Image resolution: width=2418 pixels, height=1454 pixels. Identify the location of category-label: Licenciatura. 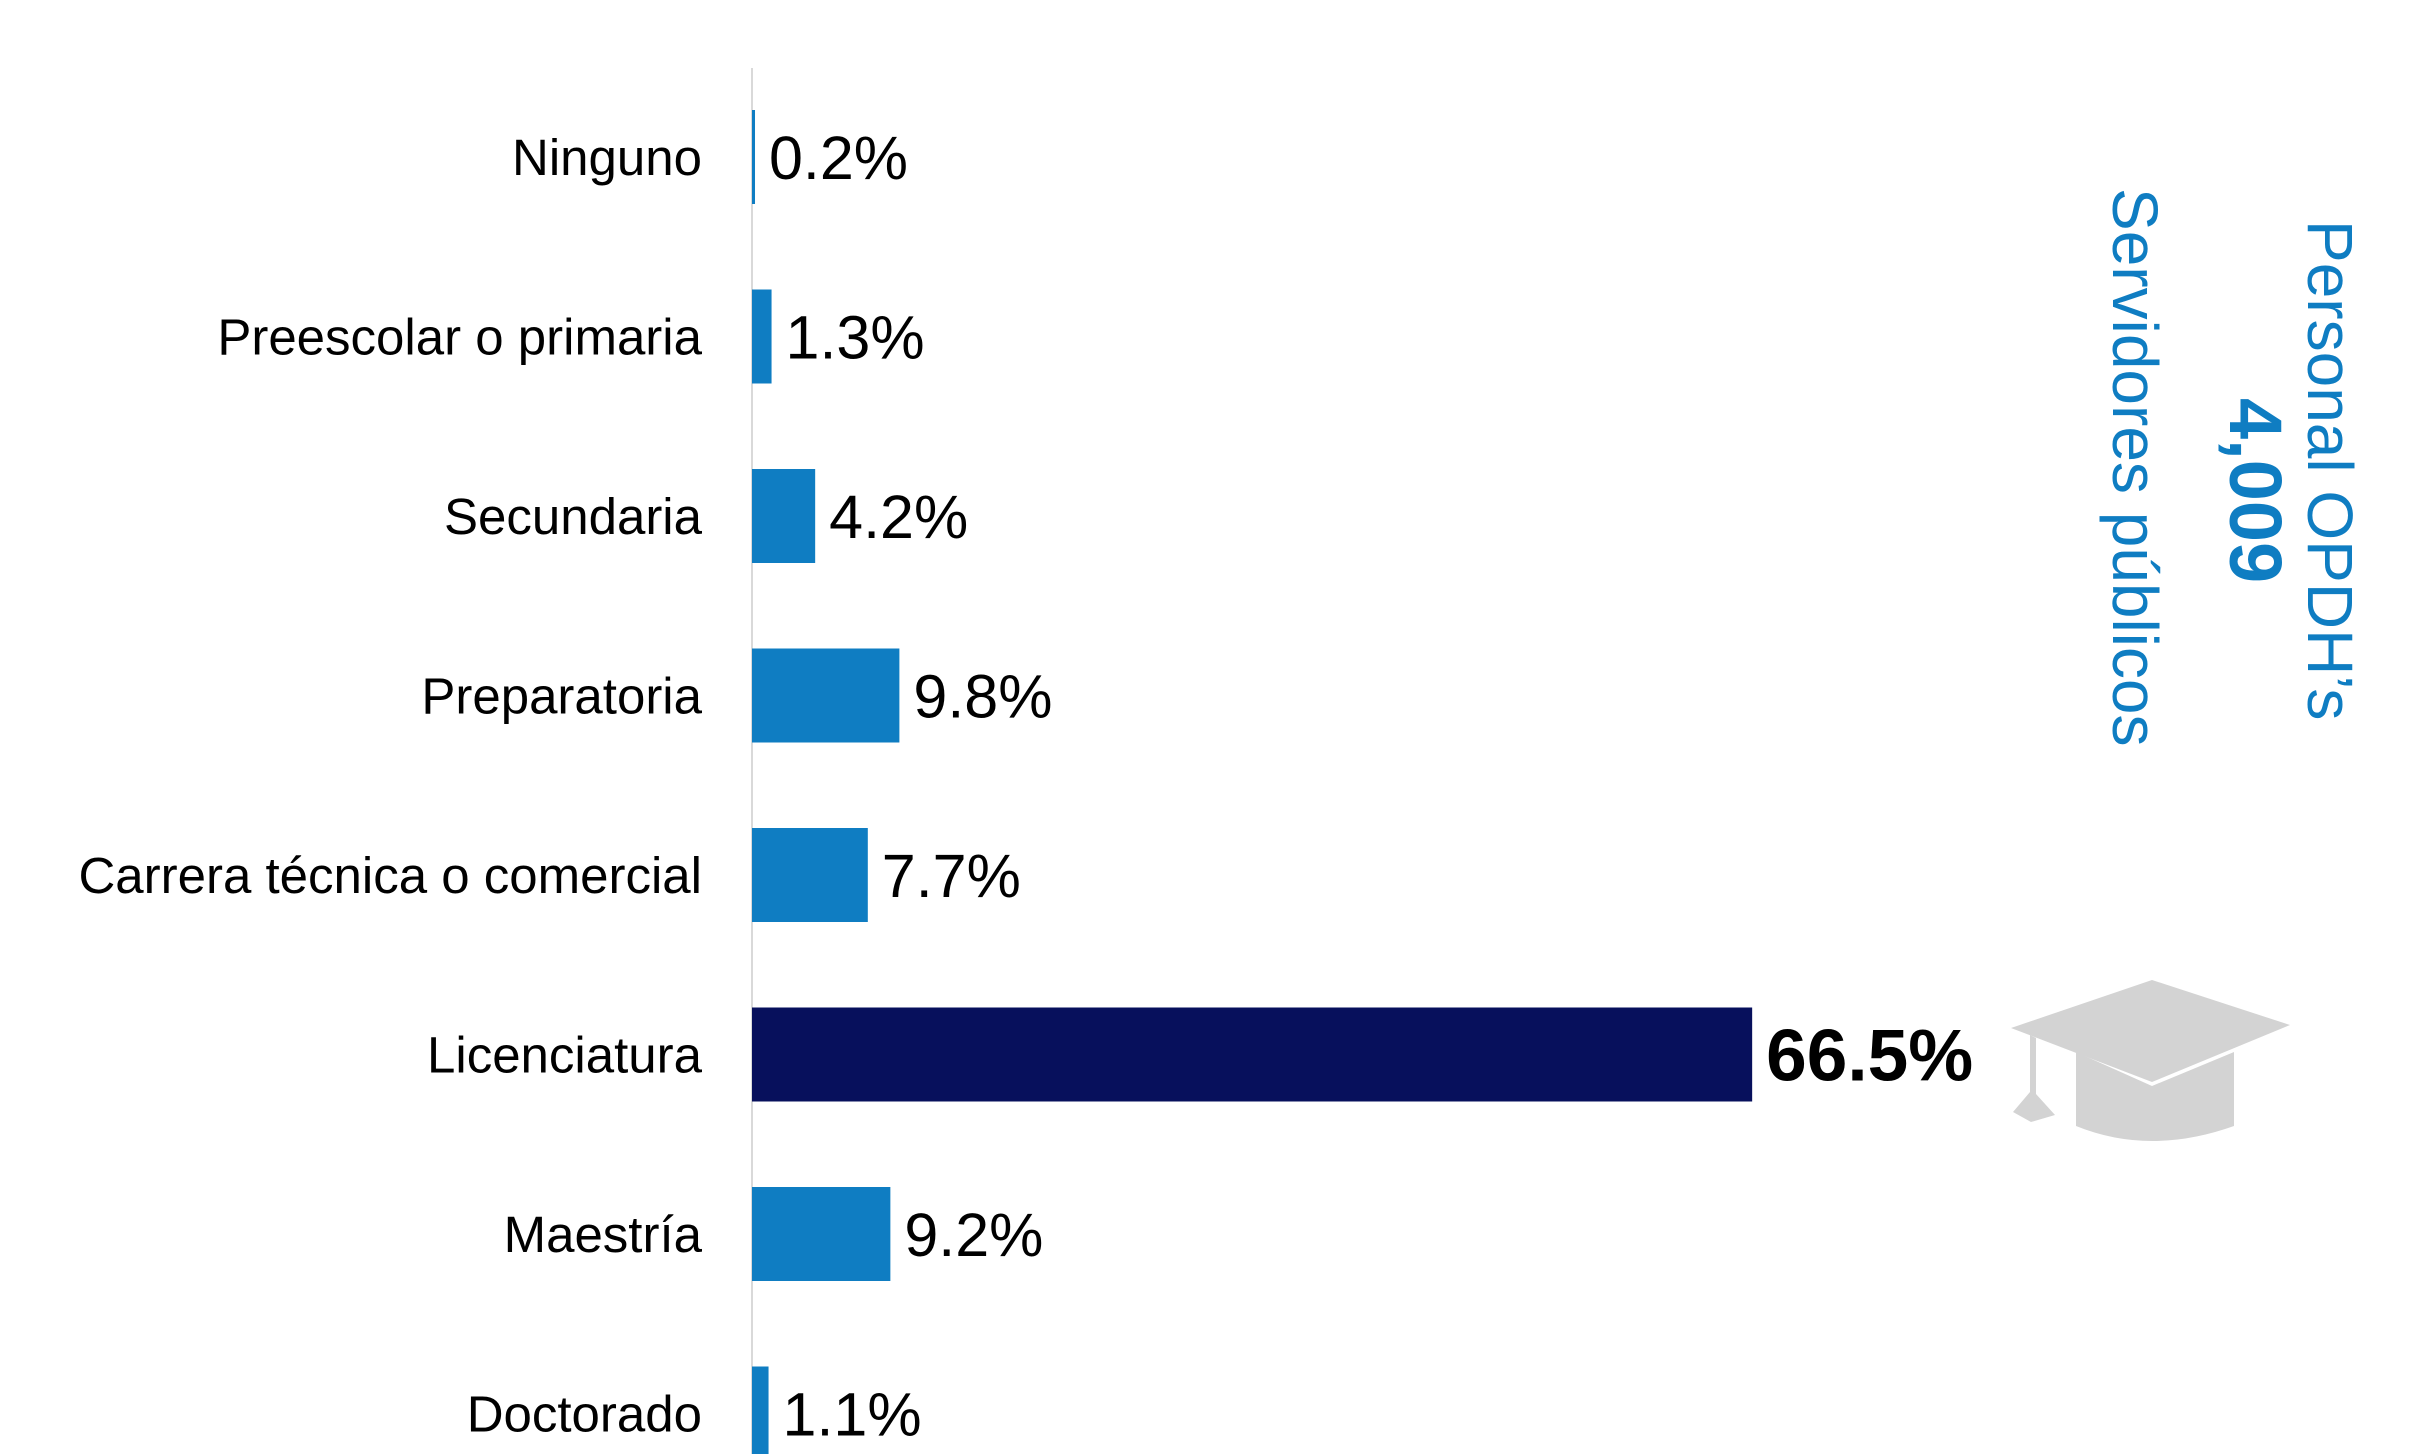
(565, 1055).